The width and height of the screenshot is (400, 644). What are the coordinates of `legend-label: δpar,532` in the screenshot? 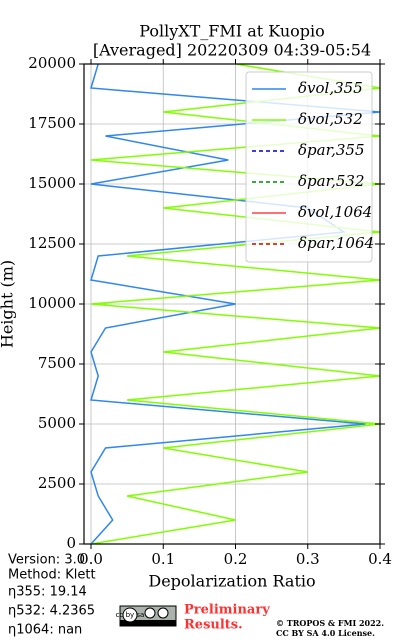 It's located at (331, 181).